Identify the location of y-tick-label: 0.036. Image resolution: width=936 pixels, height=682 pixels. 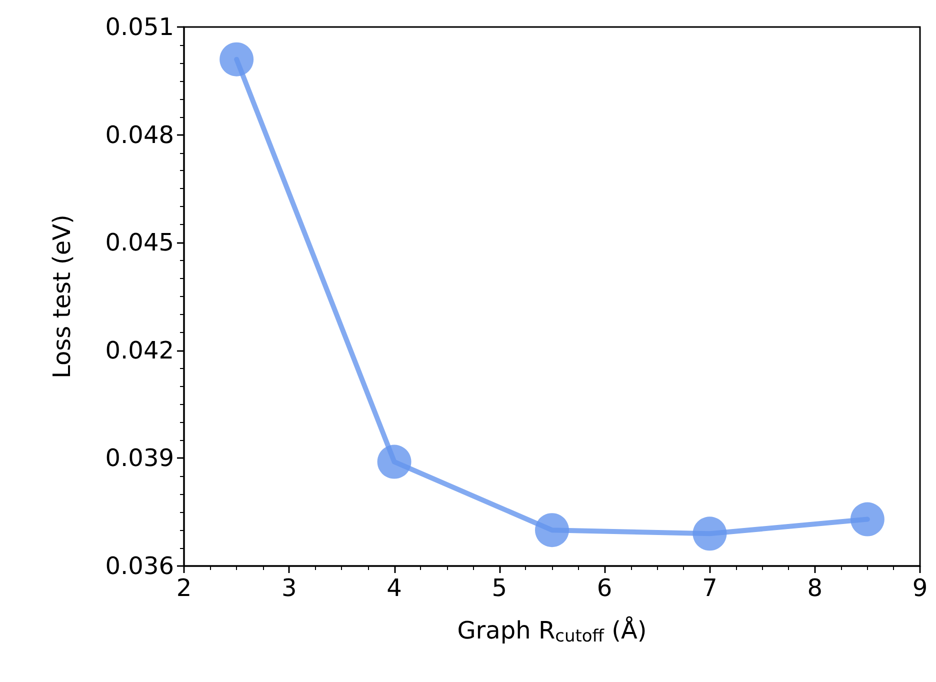
(139, 566).